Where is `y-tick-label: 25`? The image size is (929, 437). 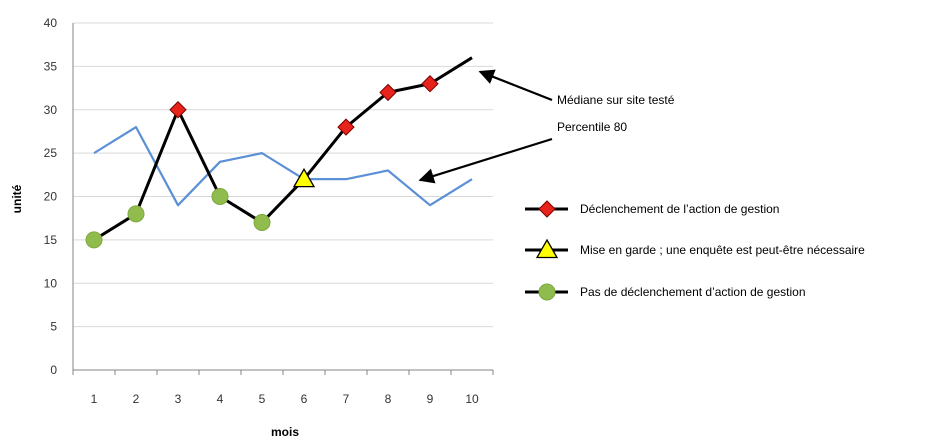 y-tick-label: 25 is located at coordinates (51, 153).